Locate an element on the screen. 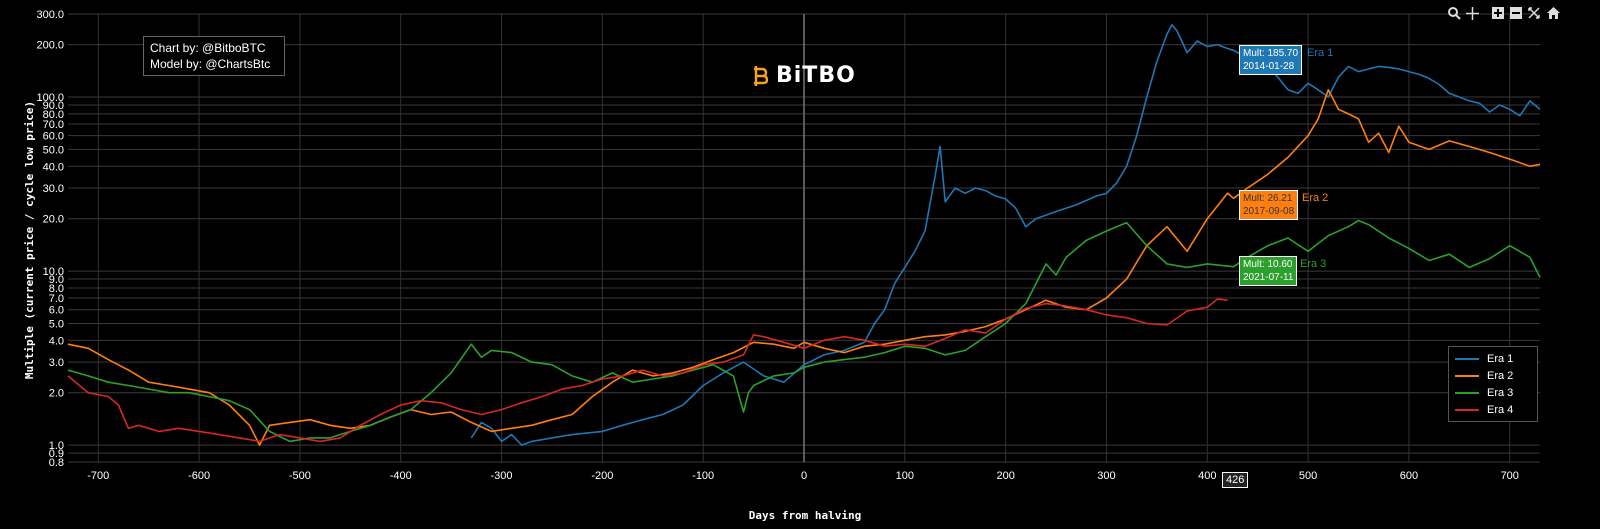 The height and width of the screenshot is (529, 1600). bitbo-logo-icon is located at coordinates (761, 75).